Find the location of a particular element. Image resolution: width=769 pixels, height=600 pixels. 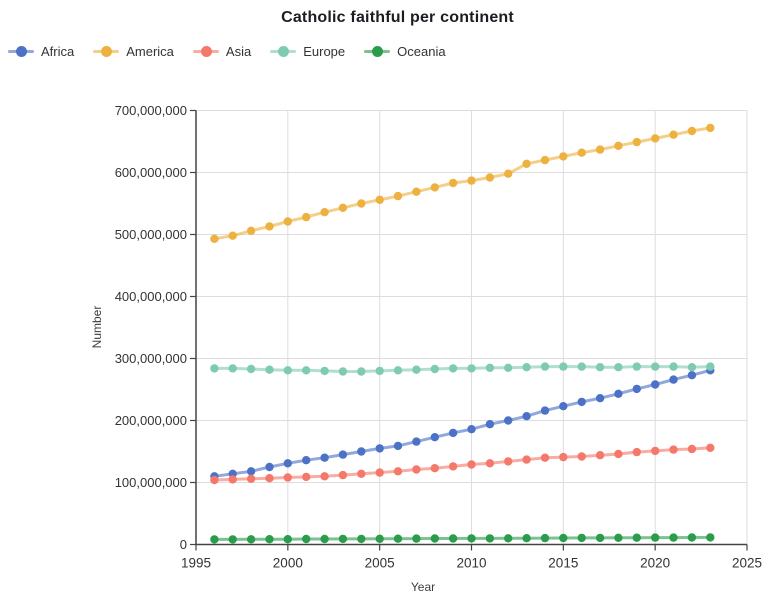

africa-legend-dot-icon is located at coordinates (21, 51).